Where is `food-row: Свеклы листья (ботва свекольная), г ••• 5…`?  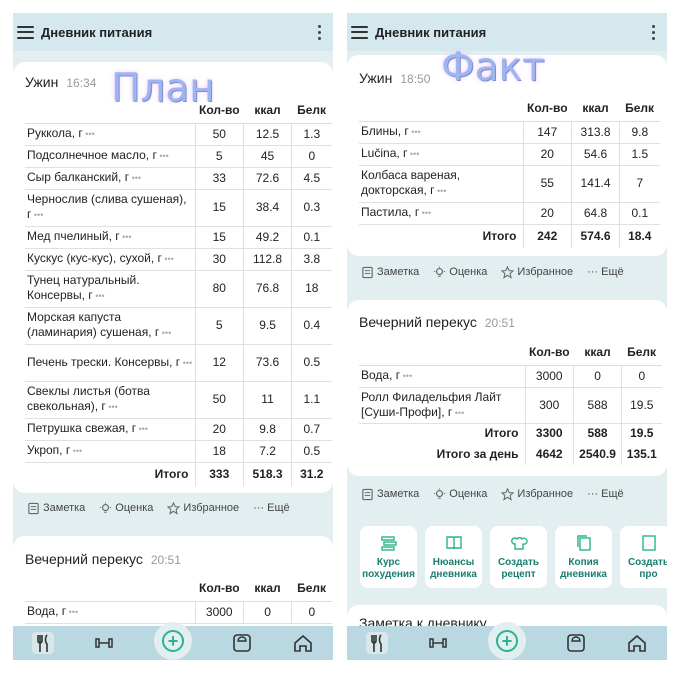 food-row: Свеклы листья (ботва свекольная), г ••• 5… is located at coordinates (178, 400).